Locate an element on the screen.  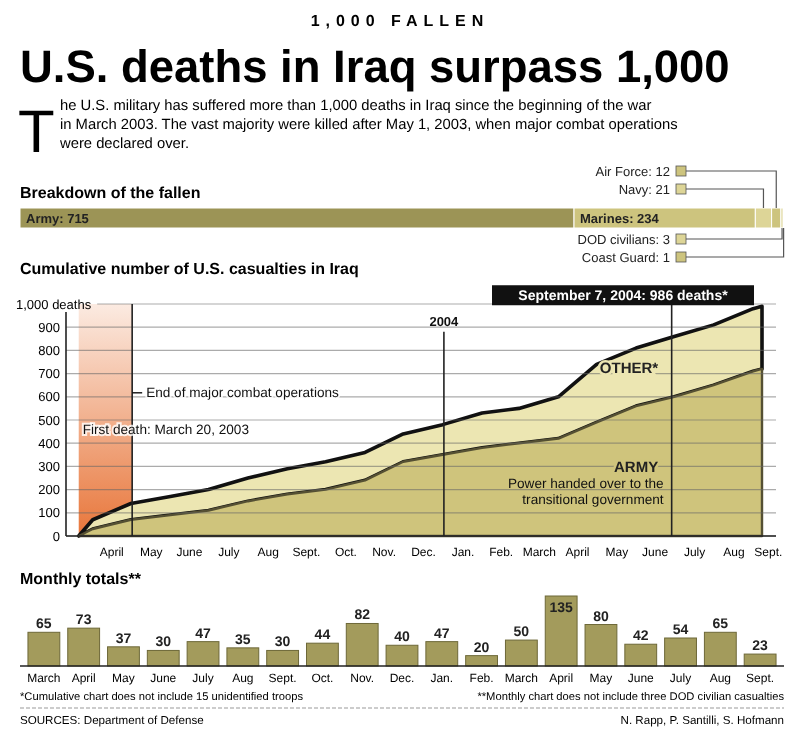
chart-title: Breakdown of the fallen is located at coordinates (110, 193).